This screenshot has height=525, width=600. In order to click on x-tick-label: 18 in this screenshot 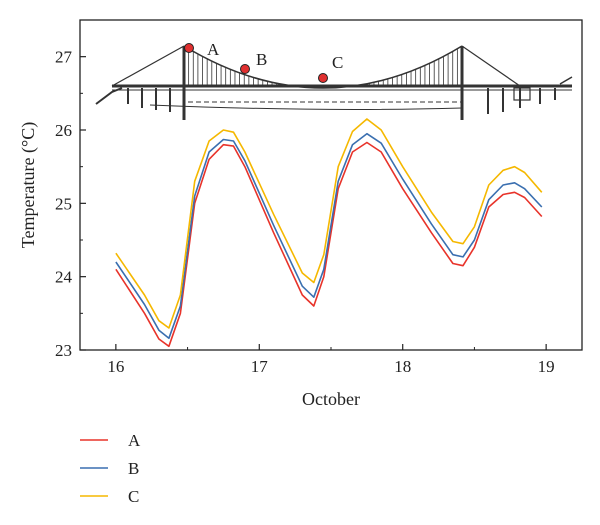, I will do `click(402, 366)`.